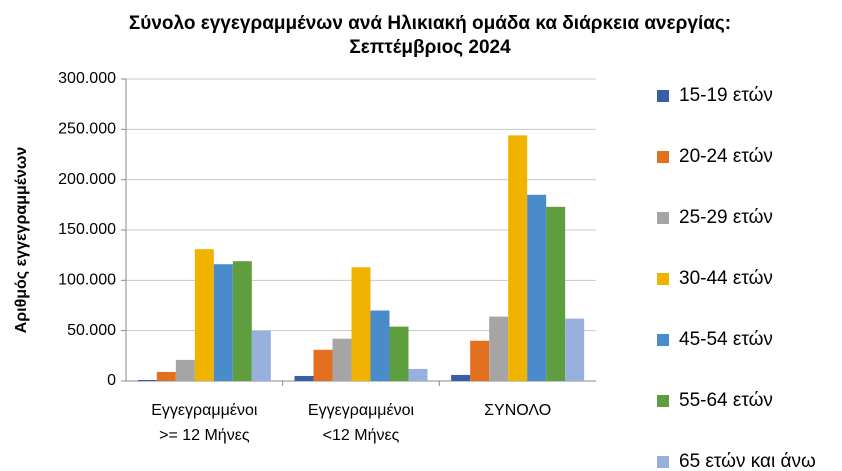 This screenshot has height=471, width=842. I want to click on x-tick-label: Εγγεγραμμένοι >= 12 Μήνες, so click(204, 423).